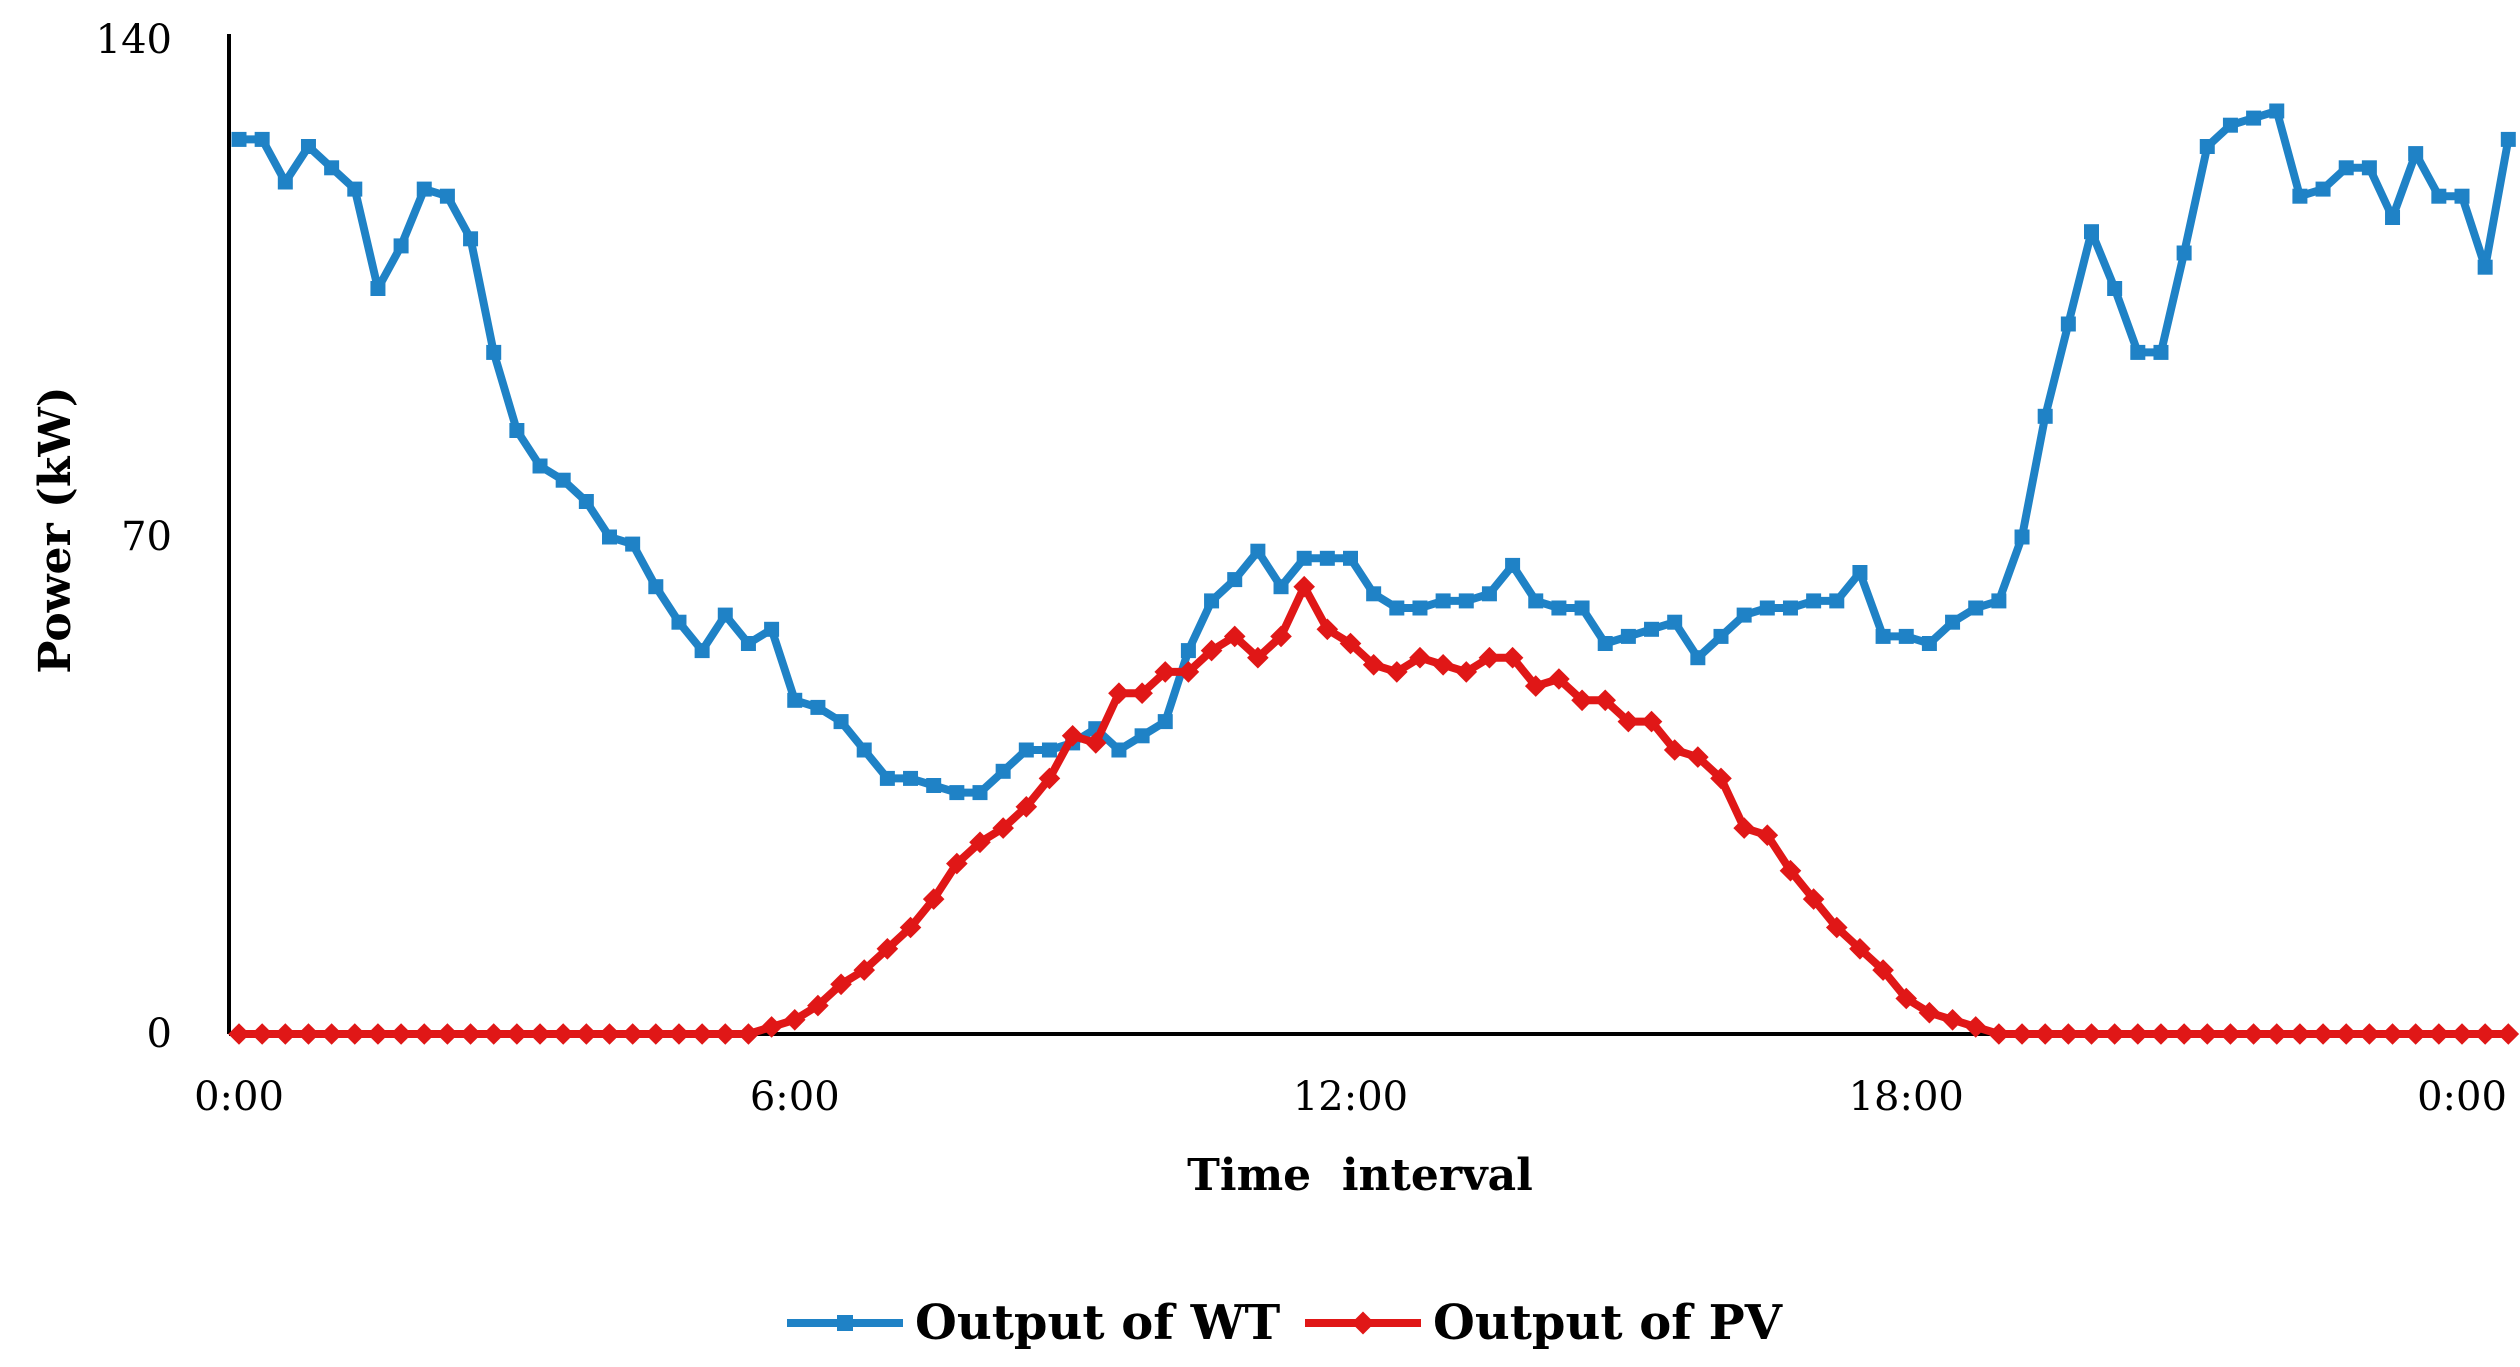  I want to click on x-tick-label: 6:00, so click(795, 1097).